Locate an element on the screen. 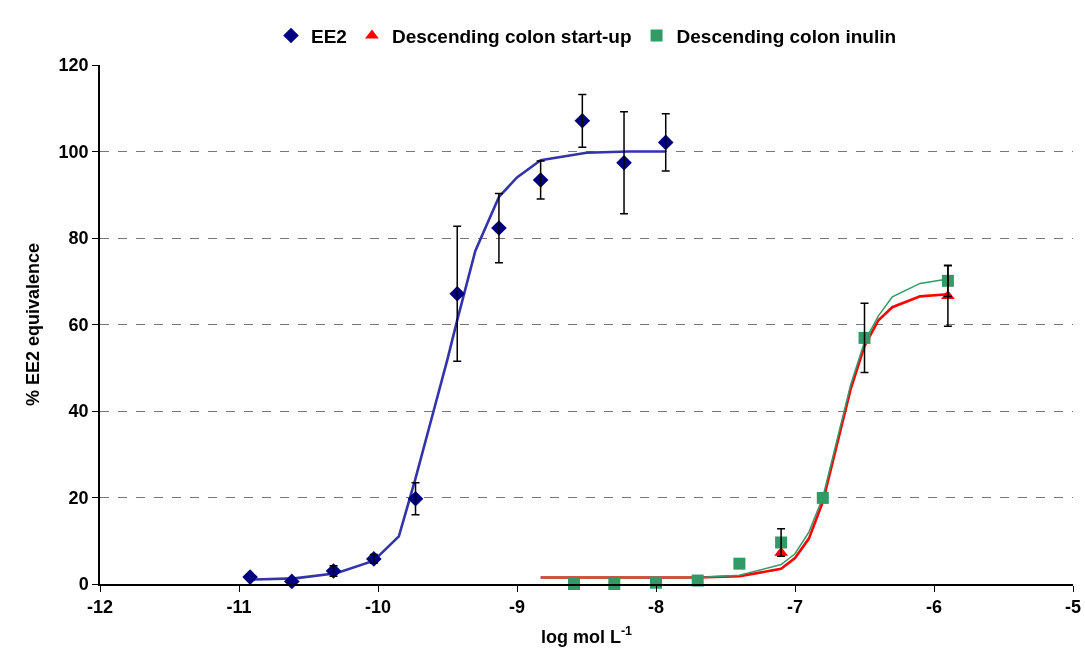 Image resolution: width=1085 pixels, height=664 pixels. y-tick-label: 0 is located at coordinates (83, 584).